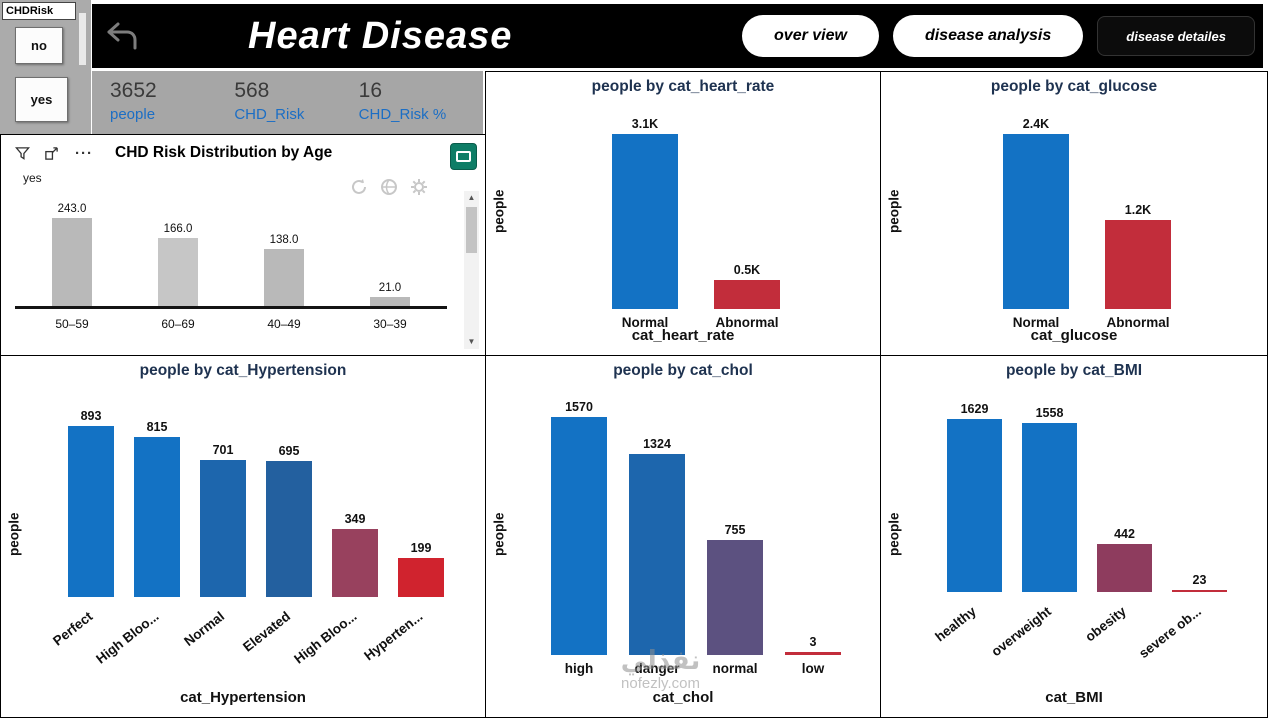  I want to click on bar-group-normal: 3.1K Normal, so click(645, 223).